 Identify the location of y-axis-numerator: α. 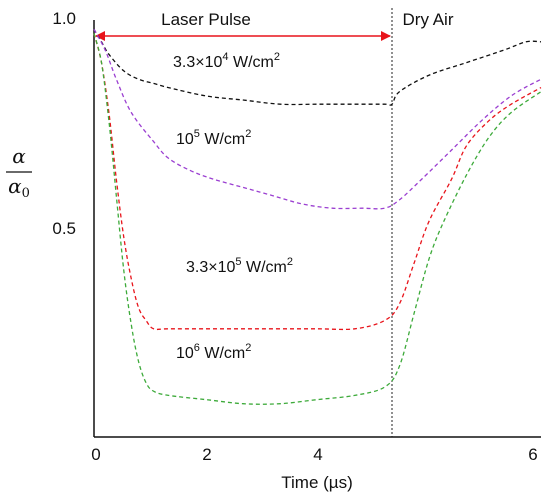
(19, 156).